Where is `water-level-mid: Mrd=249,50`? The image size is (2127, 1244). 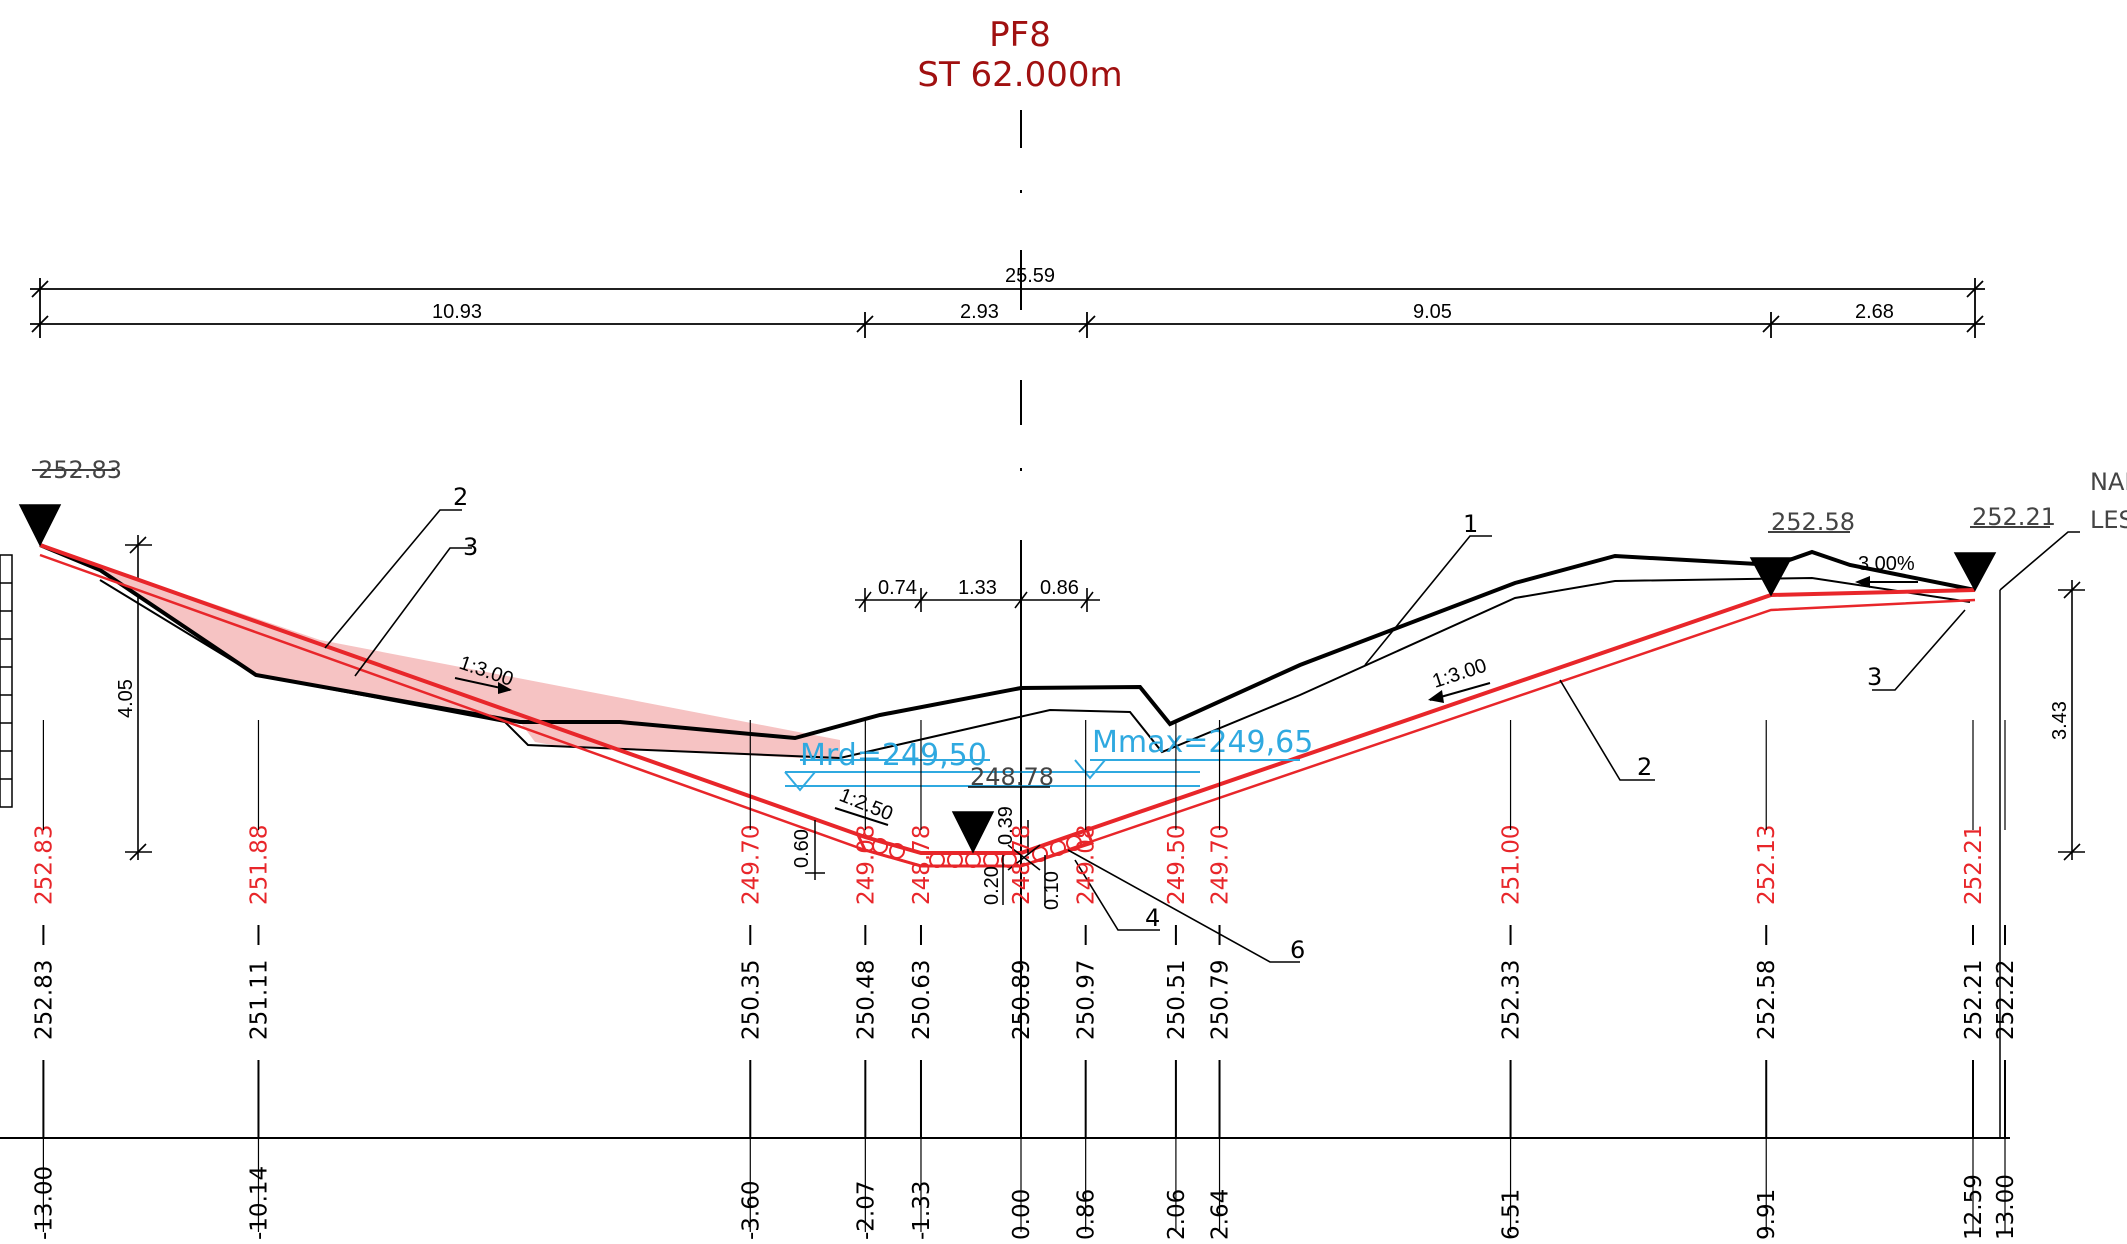 water-level-mid: Mrd=249,50 is located at coordinates (893, 755).